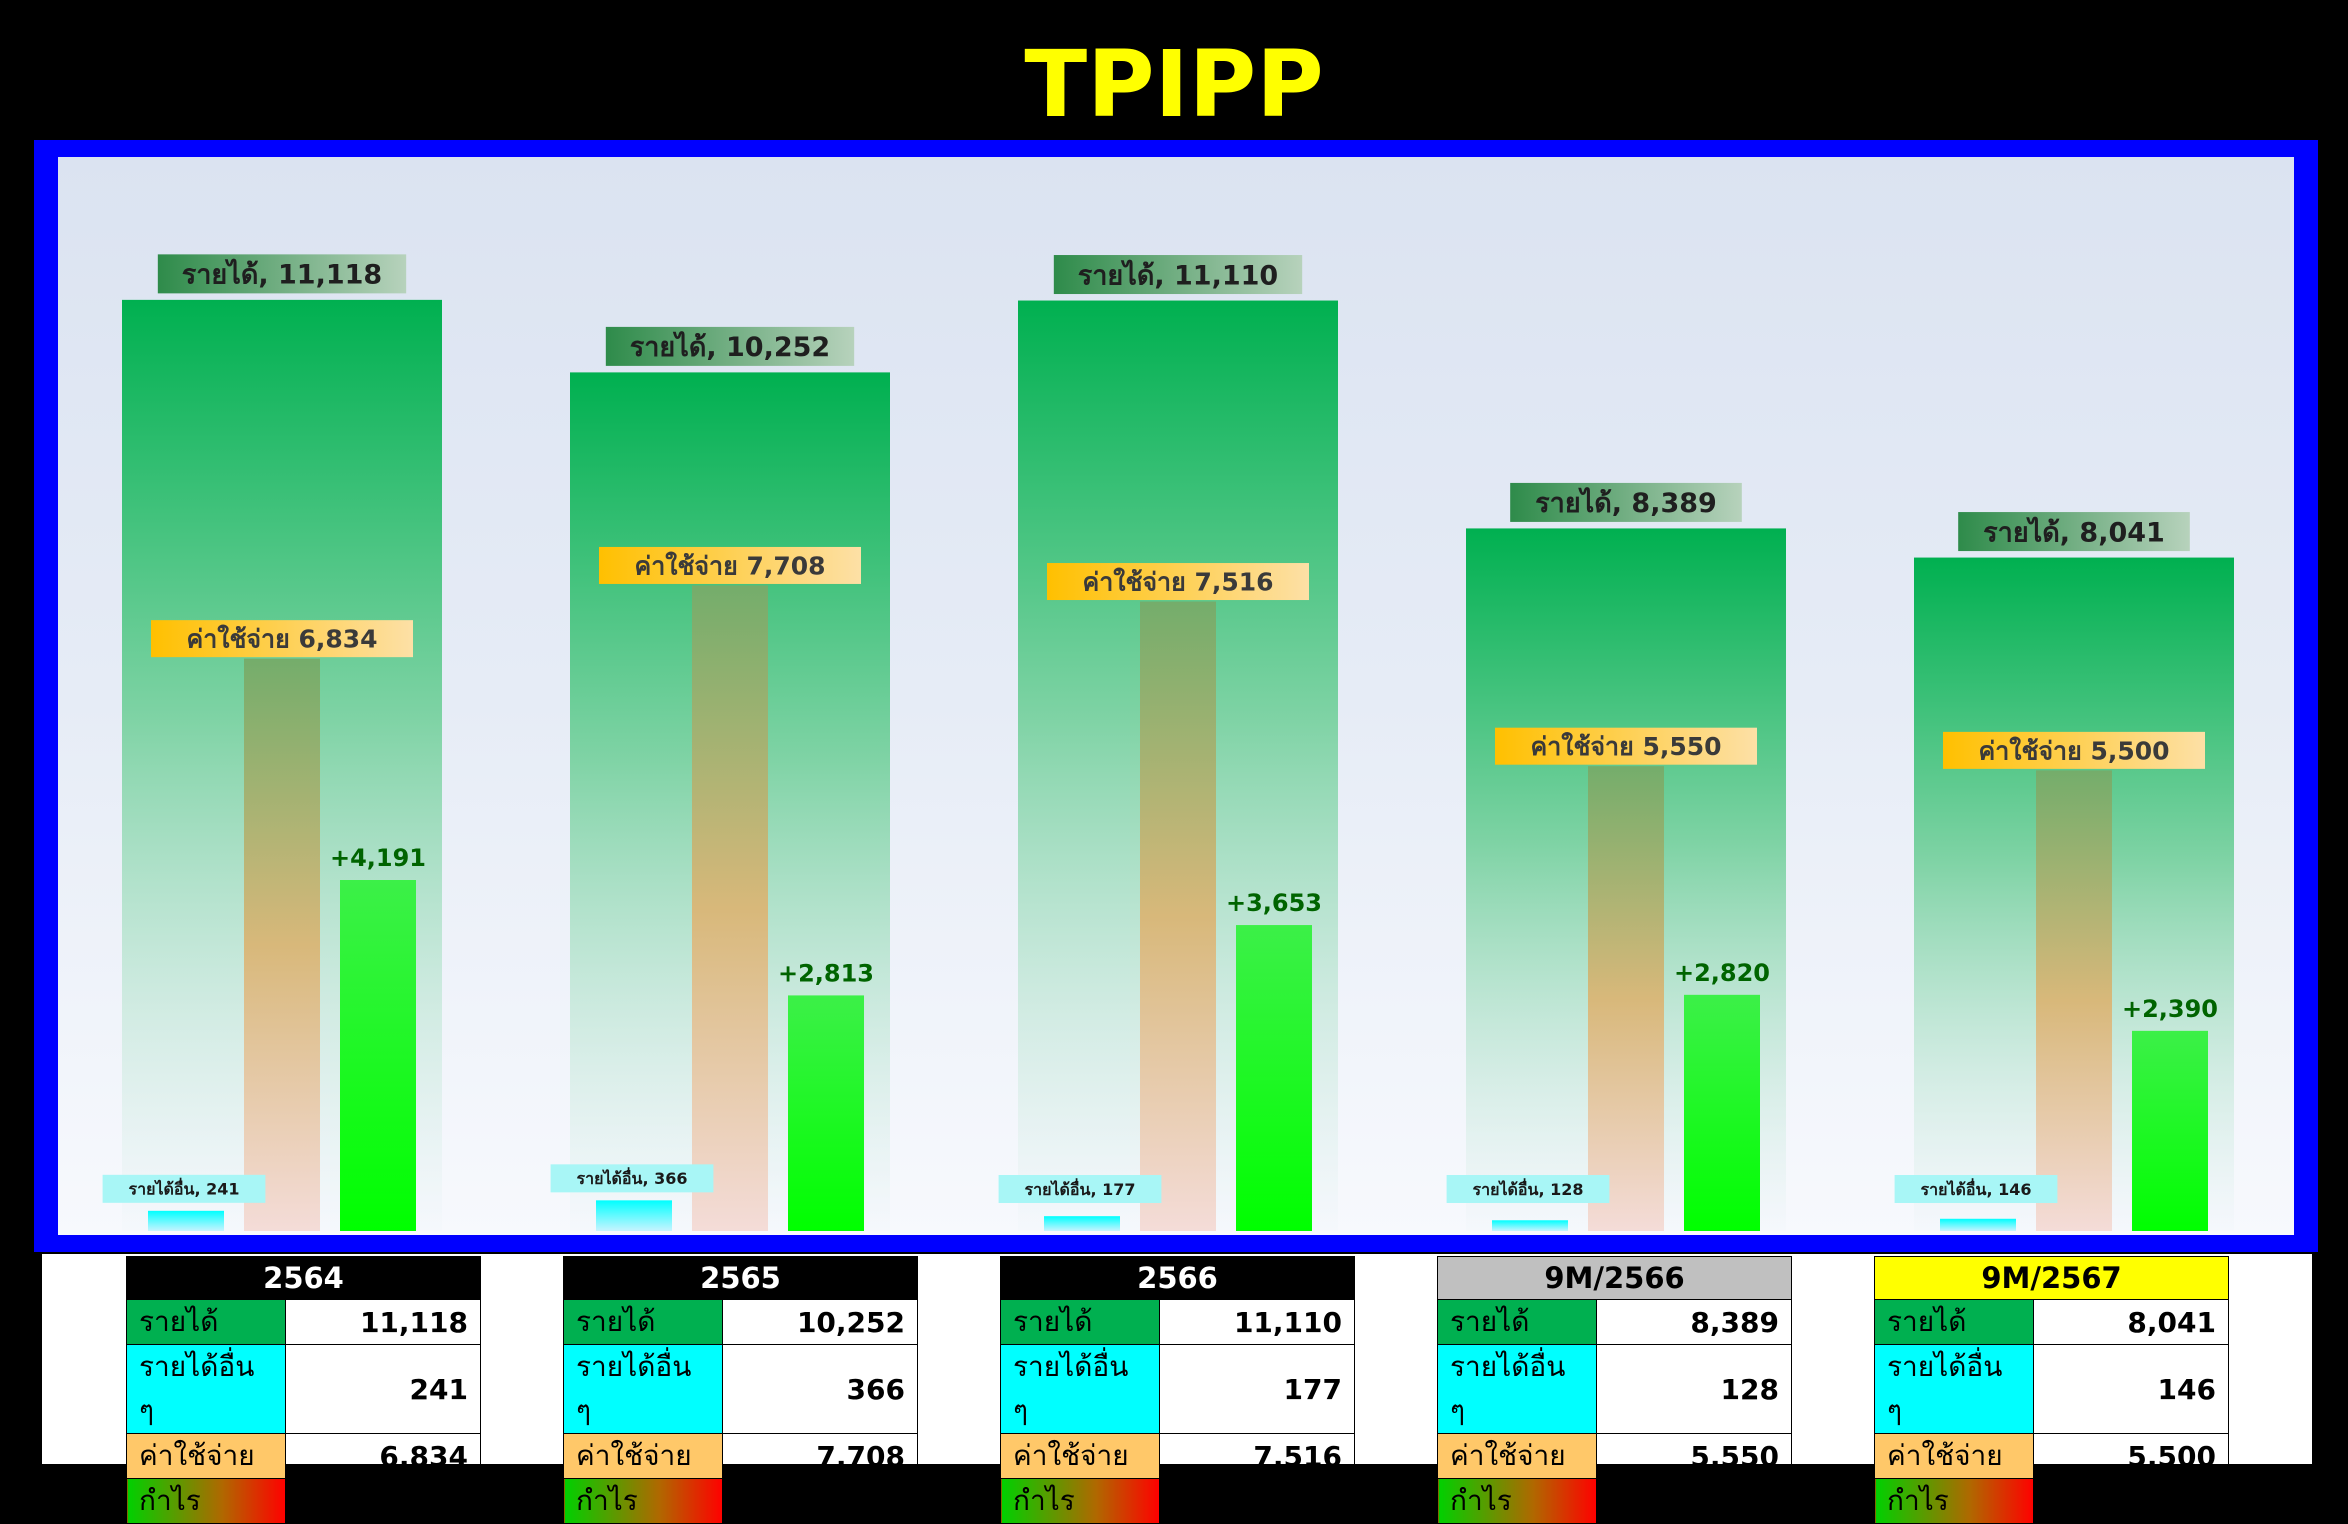 This screenshot has width=2348, height=1524. What do you see at coordinates (1614, 1389) in the screenshot?
I see `table-row: รายได้อื่น ๆ 128` at bounding box center [1614, 1389].